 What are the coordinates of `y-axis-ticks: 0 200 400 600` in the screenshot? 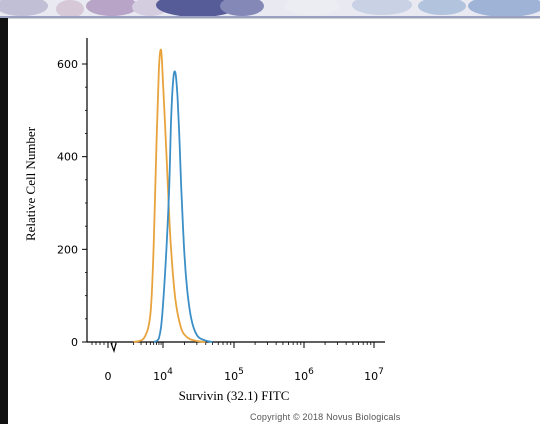 It's located at (72, 203).